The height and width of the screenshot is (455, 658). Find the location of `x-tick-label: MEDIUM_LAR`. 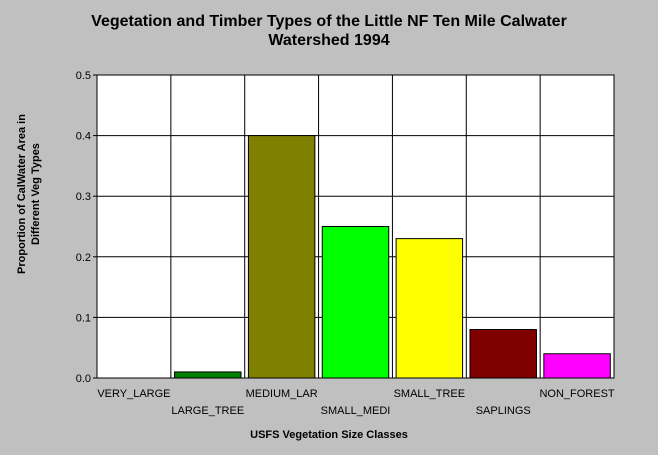

x-tick-label: MEDIUM_LAR is located at coordinates (282, 394).